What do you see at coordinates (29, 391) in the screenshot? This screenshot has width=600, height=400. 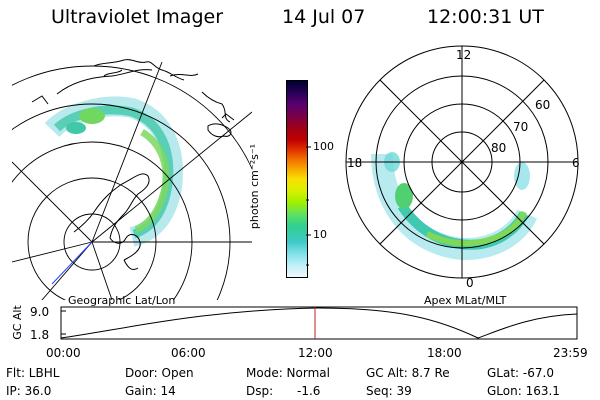 I see `ip-readout: IP: 36.0` at bounding box center [29, 391].